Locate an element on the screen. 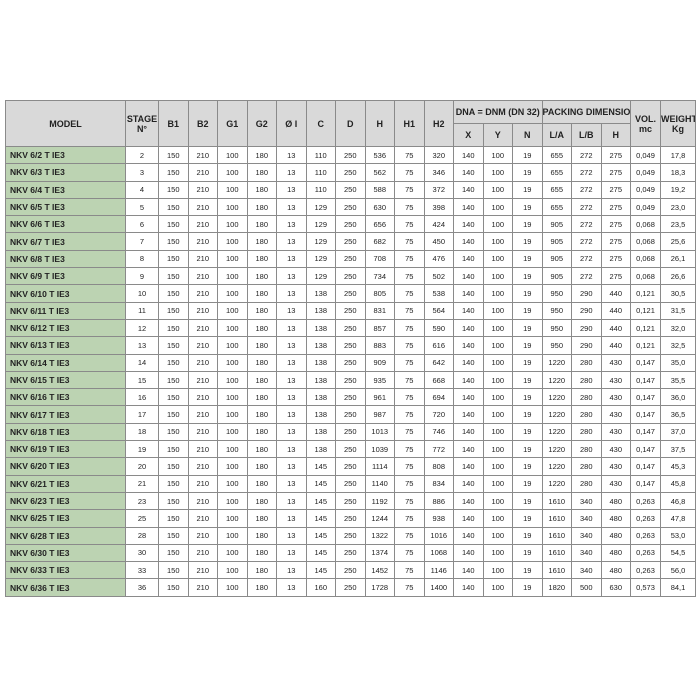 The height and width of the screenshot is (700, 700). value-cell: 25 is located at coordinates (142, 518).